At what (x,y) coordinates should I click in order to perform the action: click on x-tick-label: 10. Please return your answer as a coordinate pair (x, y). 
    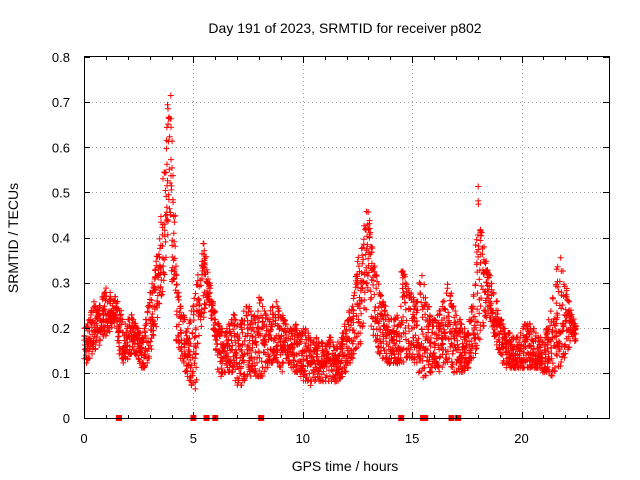
    Looking at the image, I should click on (303, 438).